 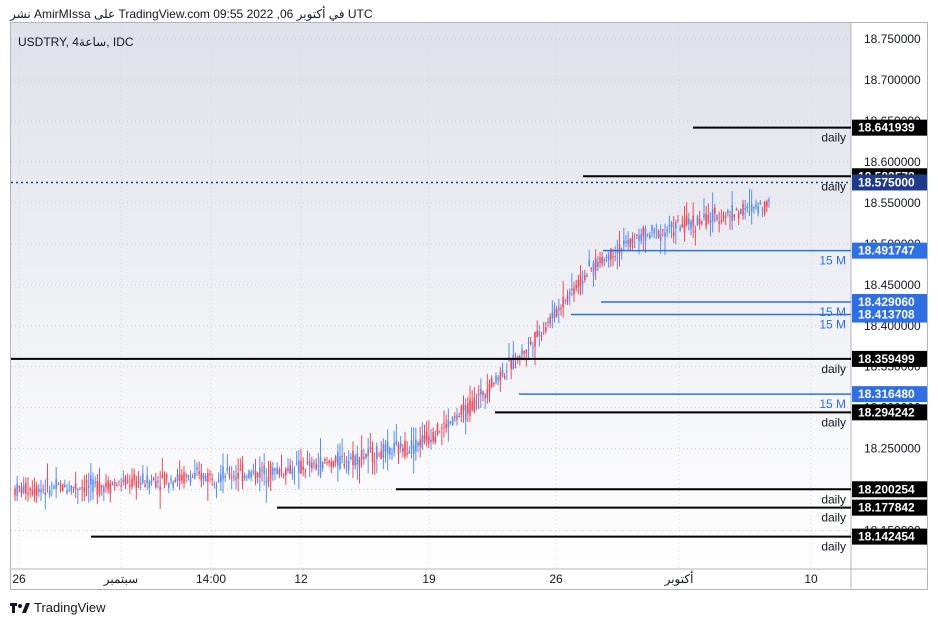 I want to click on x-tick-label: 26, so click(x=19, y=579).